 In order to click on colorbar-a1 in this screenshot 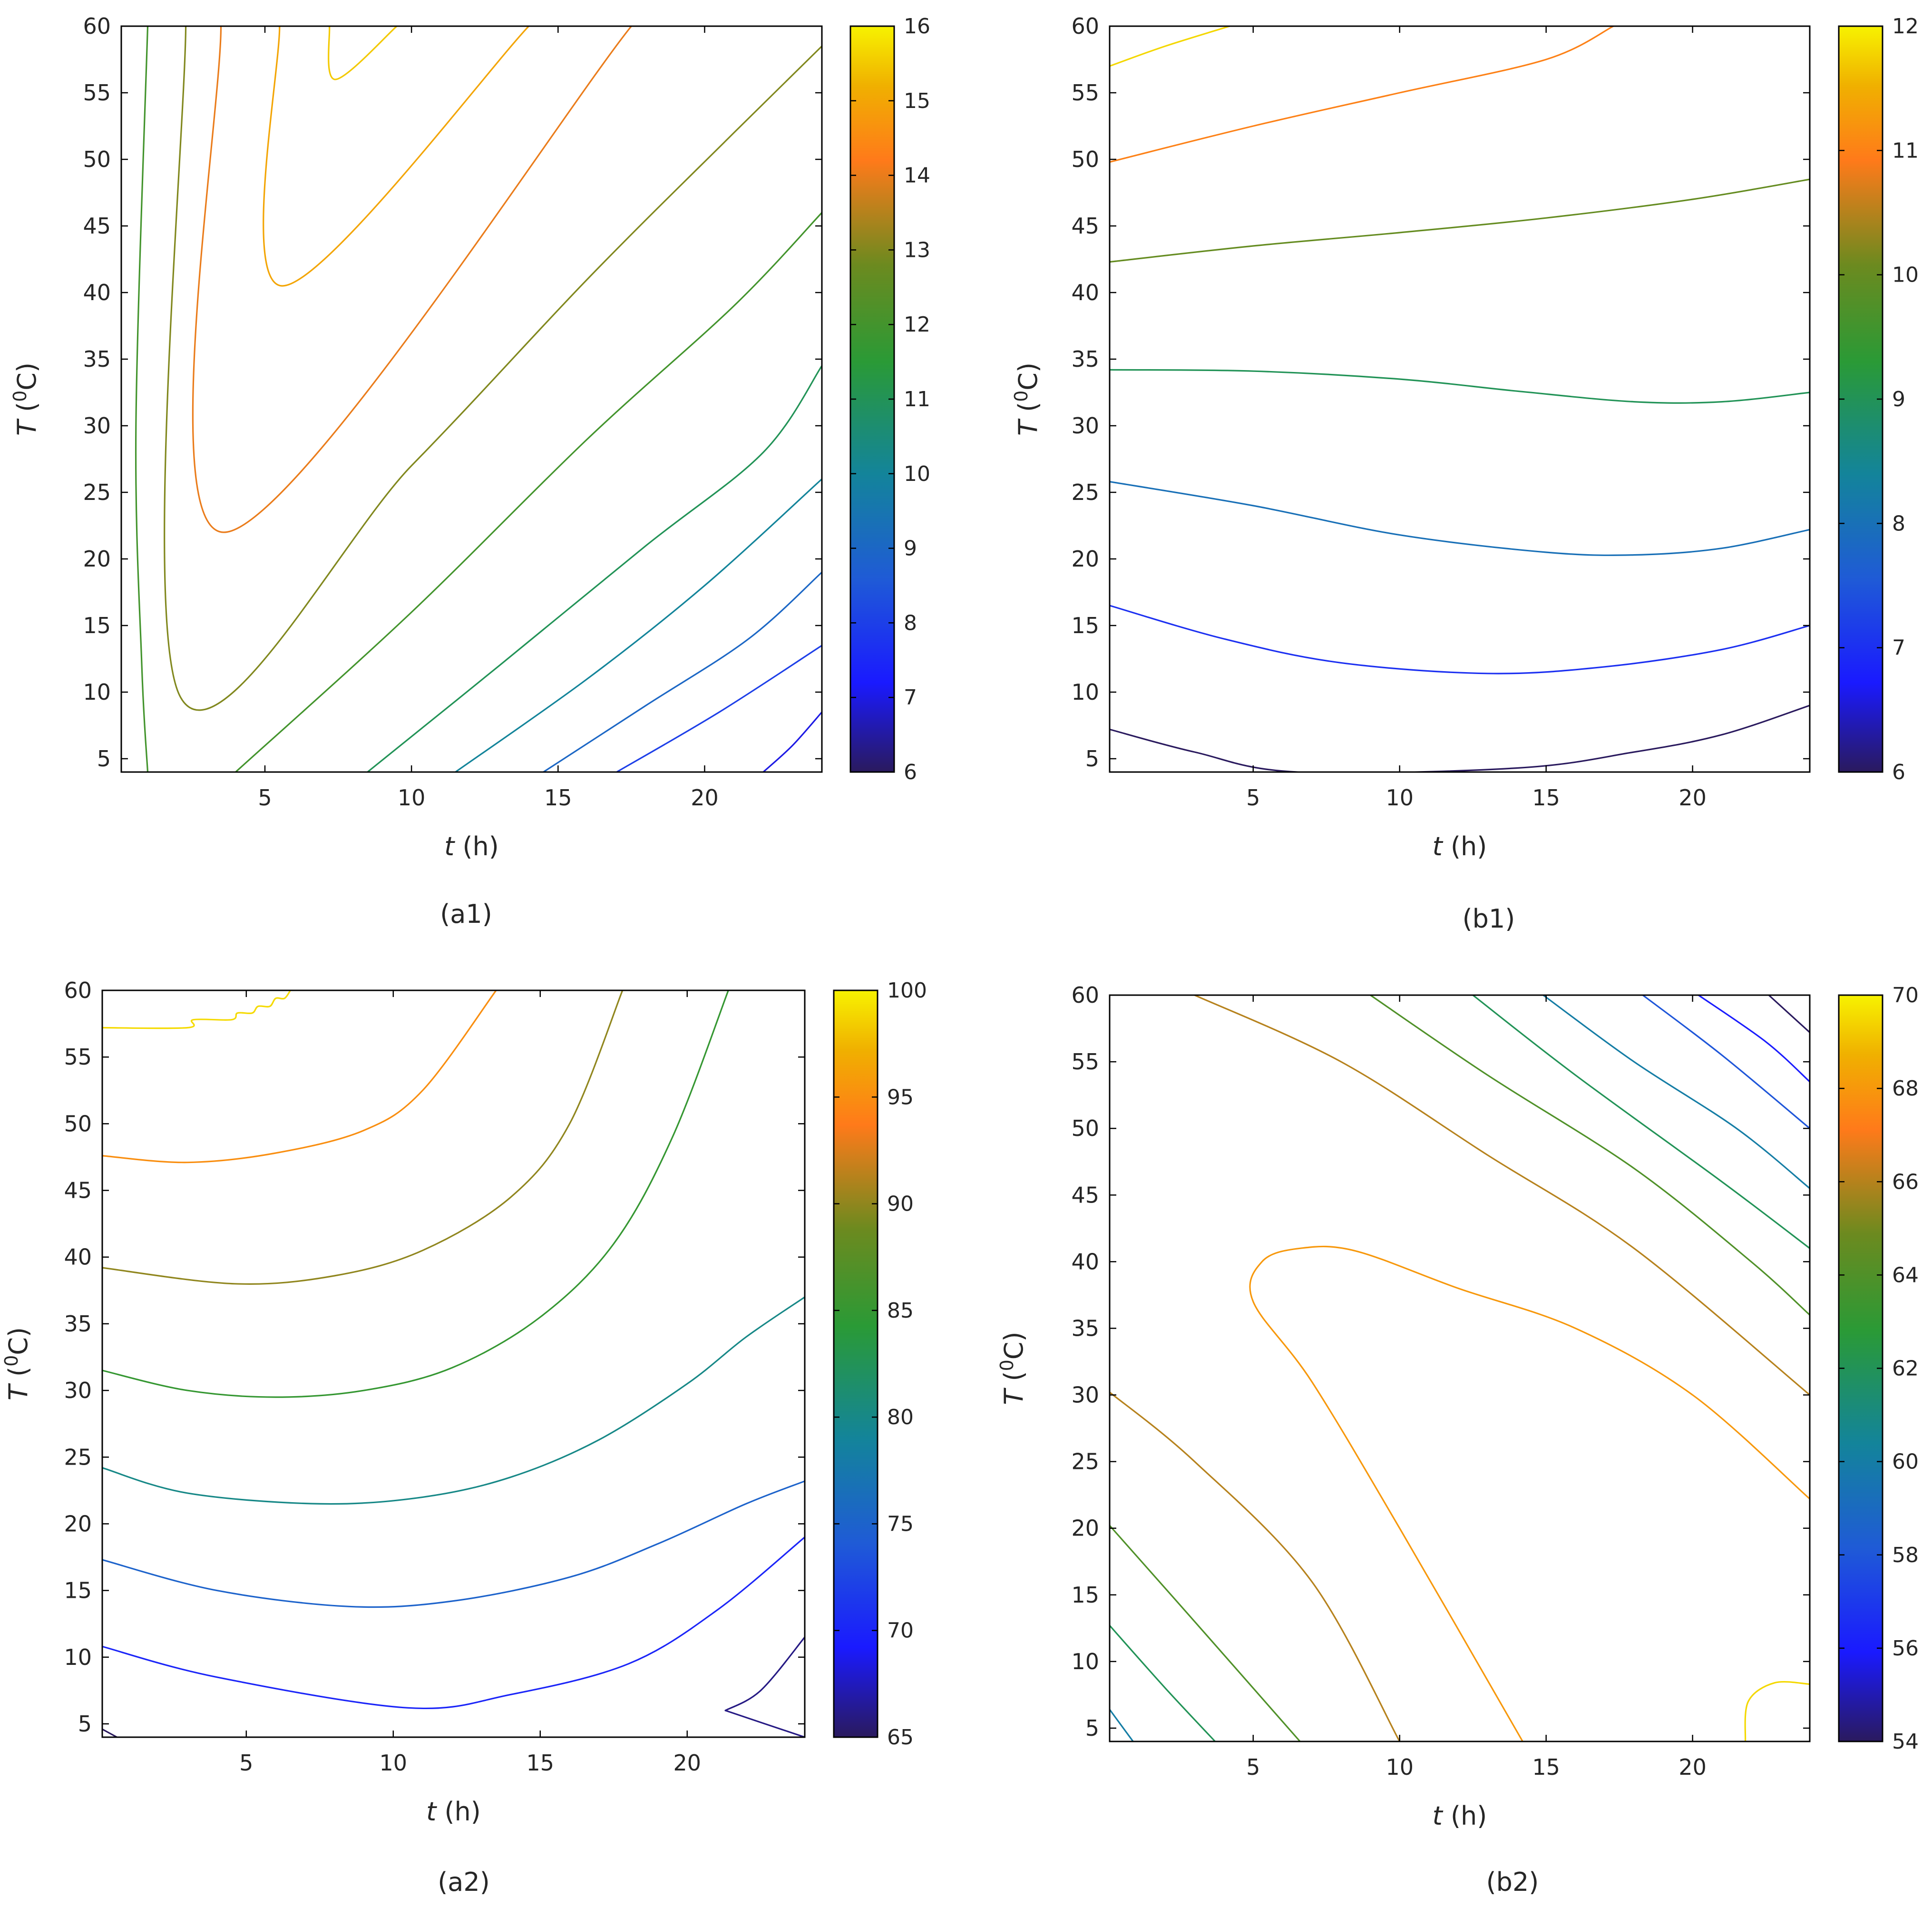, I will do `click(872, 399)`.